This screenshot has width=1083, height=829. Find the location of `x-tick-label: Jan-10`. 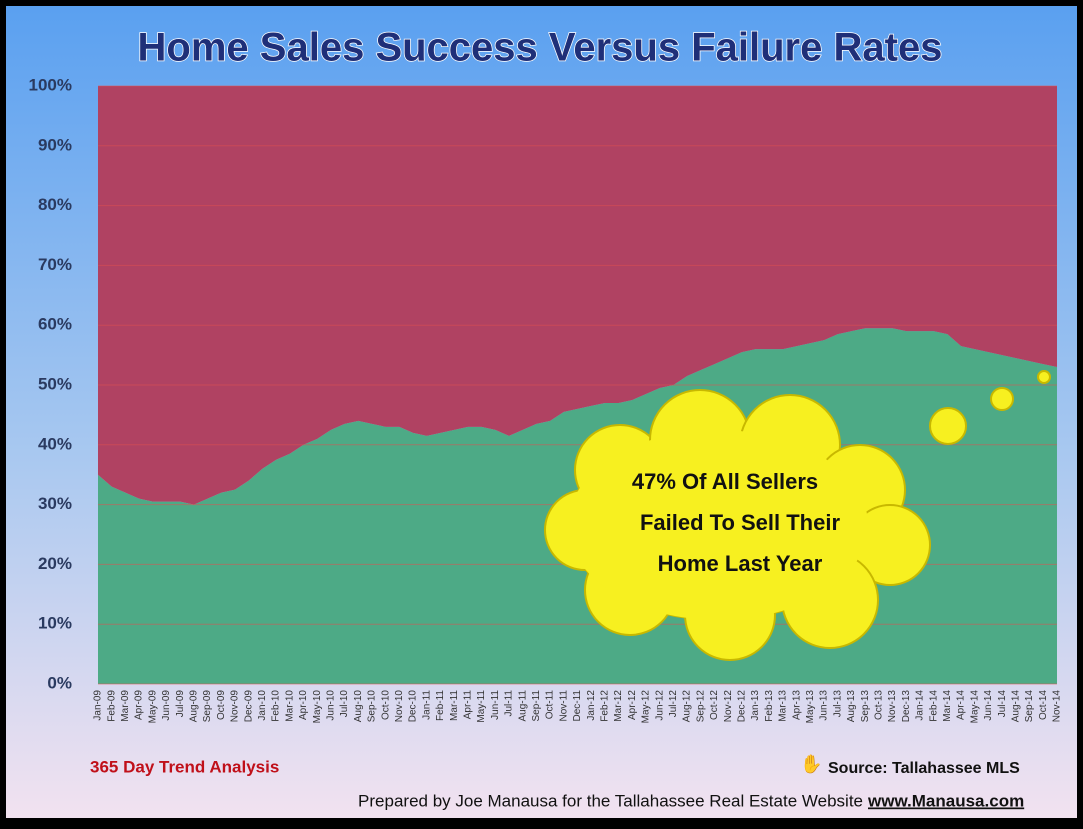

x-tick-label: Jan-10 is located at coordinates (262, 705).